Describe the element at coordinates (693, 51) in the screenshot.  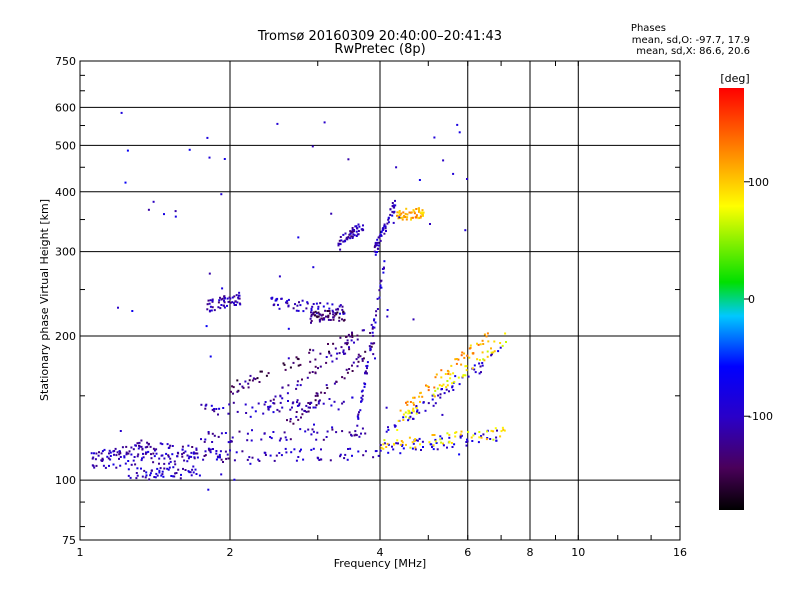
I see `phase-info-x: mean, sd,X: 86.6, 20.6` at that location.